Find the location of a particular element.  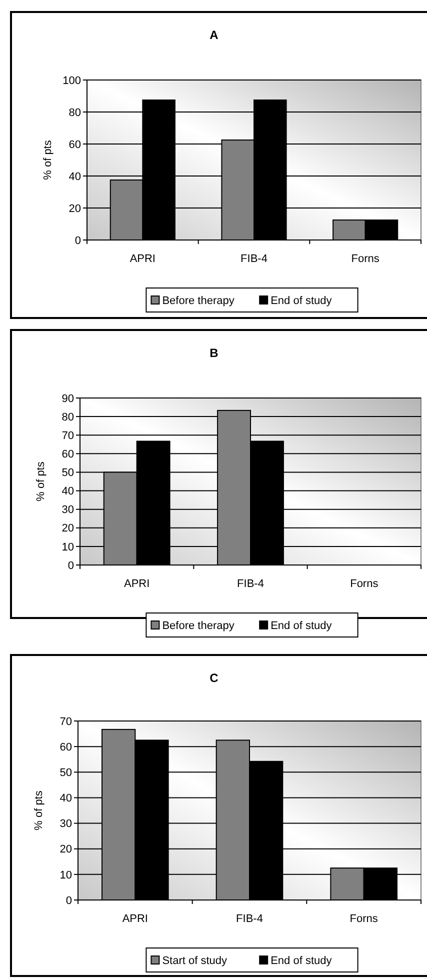

y-tick-label: 90 is located at coordinates (68, 398).